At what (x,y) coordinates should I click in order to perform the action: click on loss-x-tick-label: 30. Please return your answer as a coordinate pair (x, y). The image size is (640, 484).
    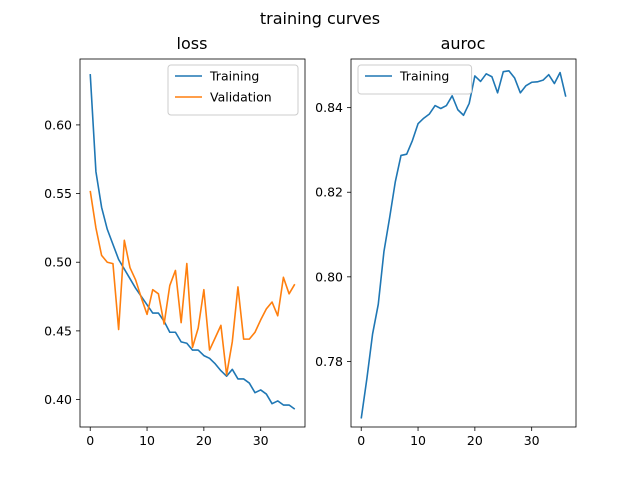
    Looking at the image, I should click on (261, 440).